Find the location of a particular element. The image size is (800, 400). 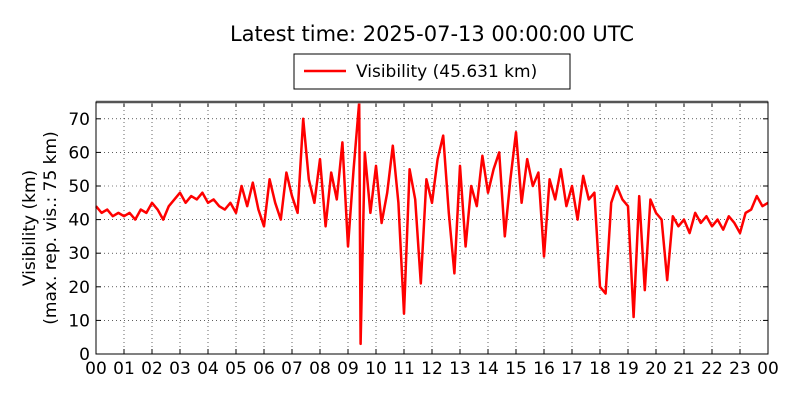

x-tick-label: 06 is located at coordinates (264, 369).